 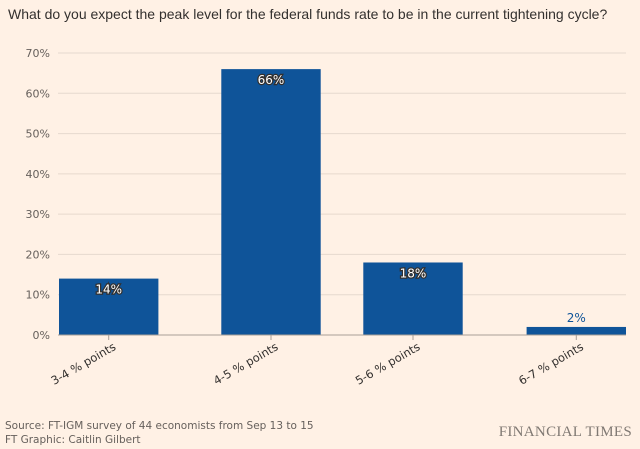 What do you see at coordinates (38, 134) in the screenshot?
I see `y-tick-label: 50%` at bounding box center [38, 134].